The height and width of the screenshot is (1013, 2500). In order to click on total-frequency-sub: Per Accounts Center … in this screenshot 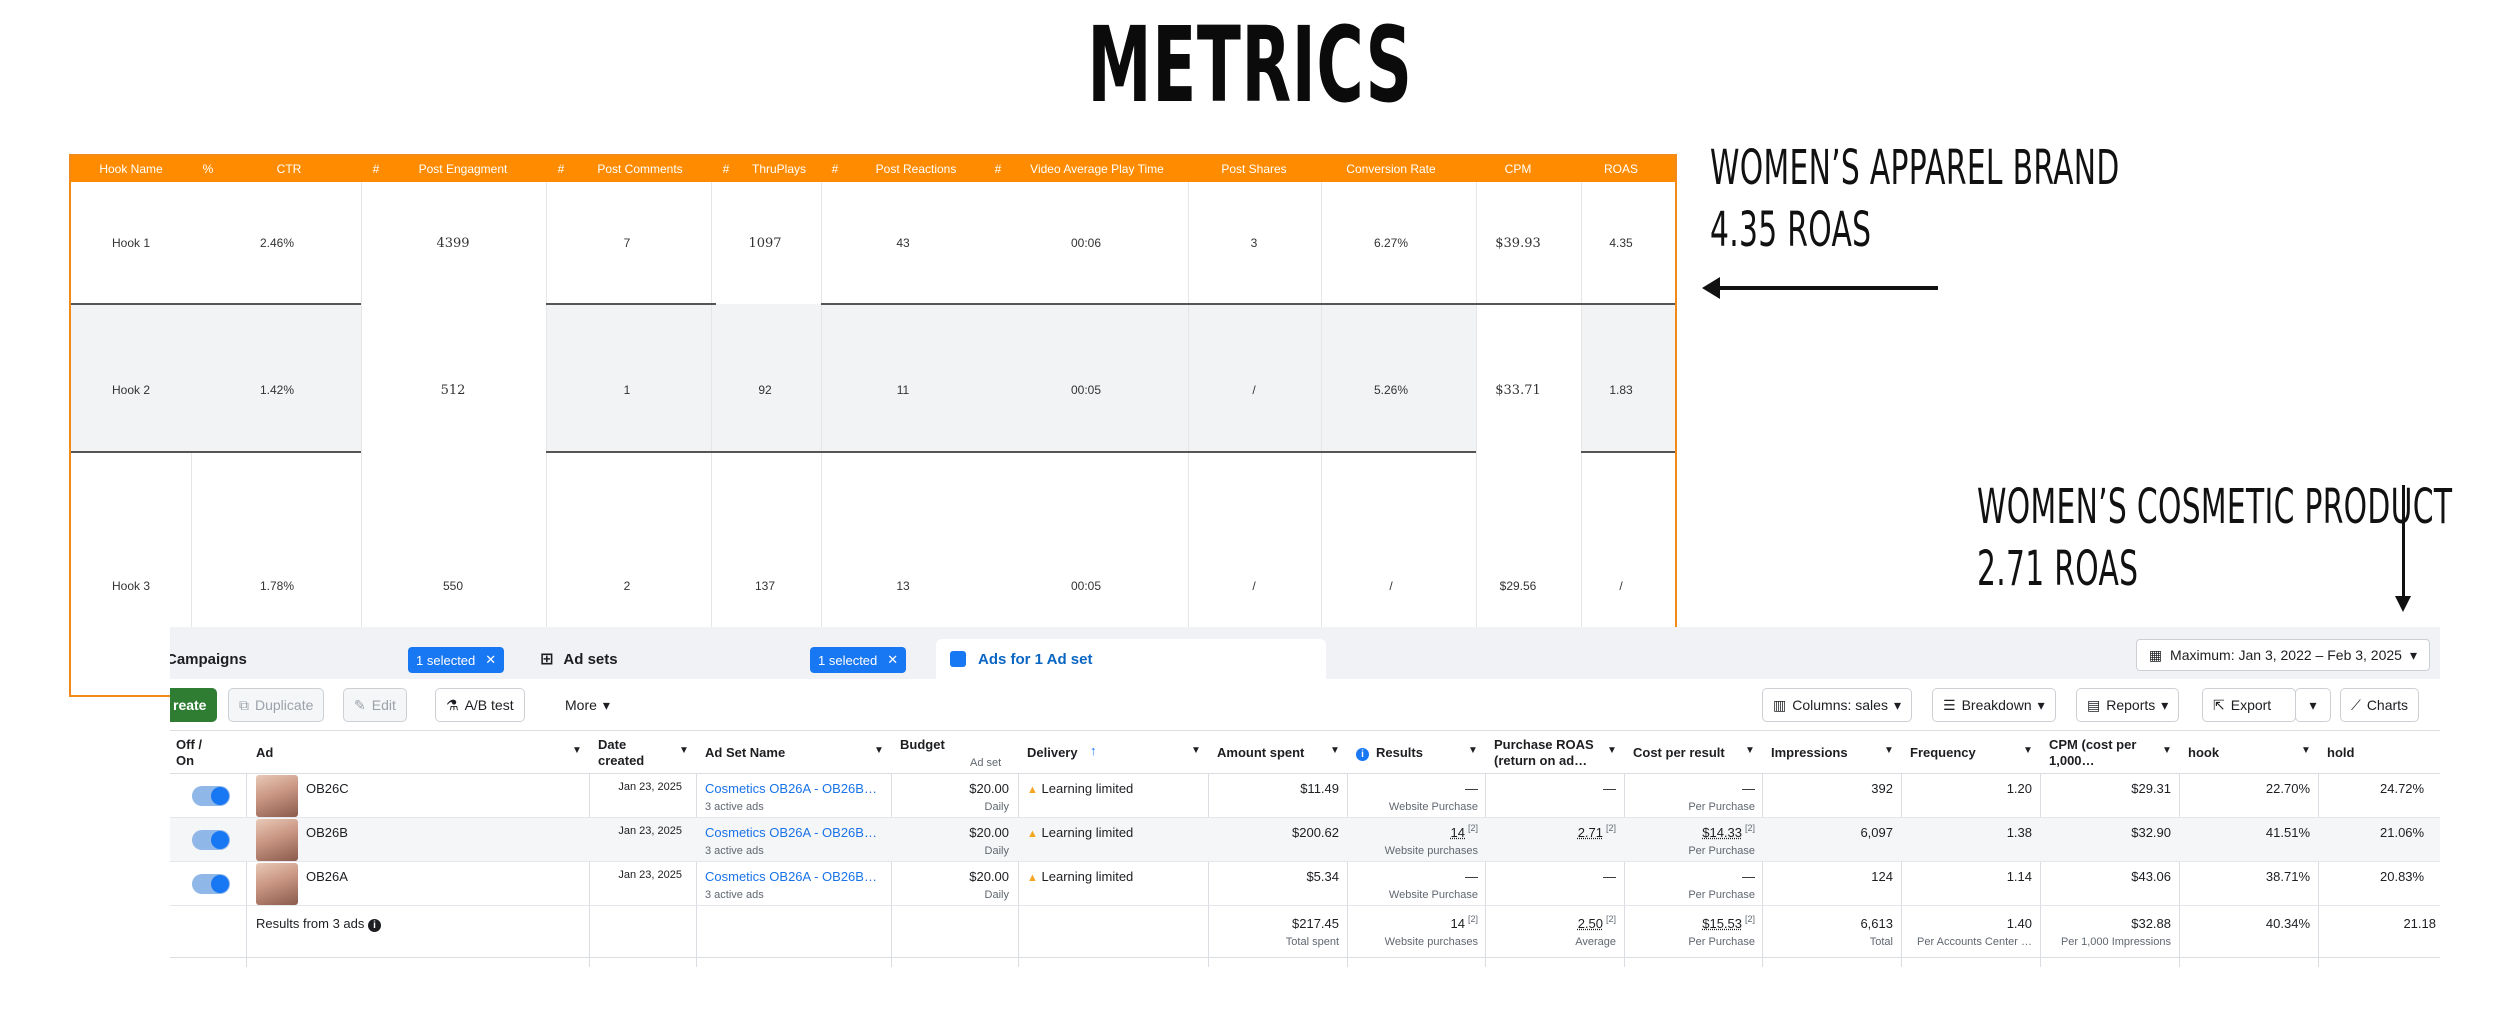, I will do `click(1974, 942)`.